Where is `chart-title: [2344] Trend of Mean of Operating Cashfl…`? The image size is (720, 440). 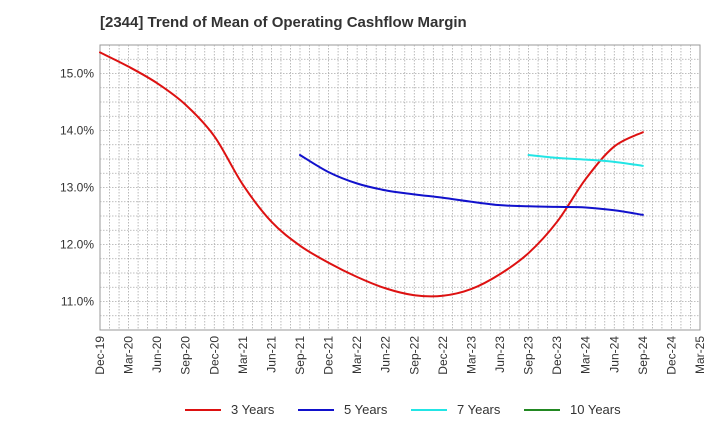
chart-title: [2344] Trend of Mean of Operating Cashfl… is located at coordinates (283, 22).